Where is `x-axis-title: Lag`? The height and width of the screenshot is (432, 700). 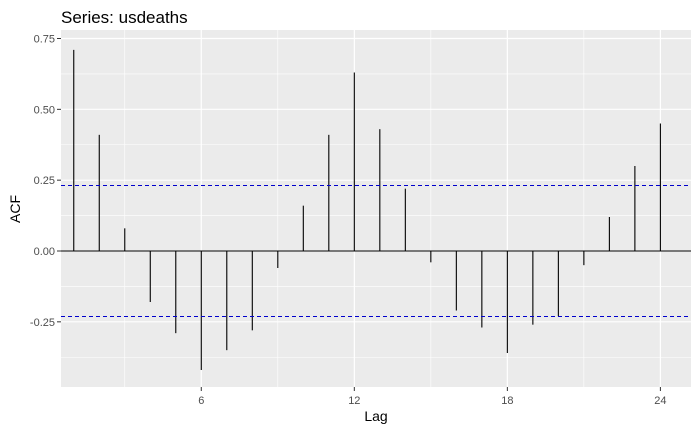 x-axis-title: Lag is located at coordinates (375, 416).